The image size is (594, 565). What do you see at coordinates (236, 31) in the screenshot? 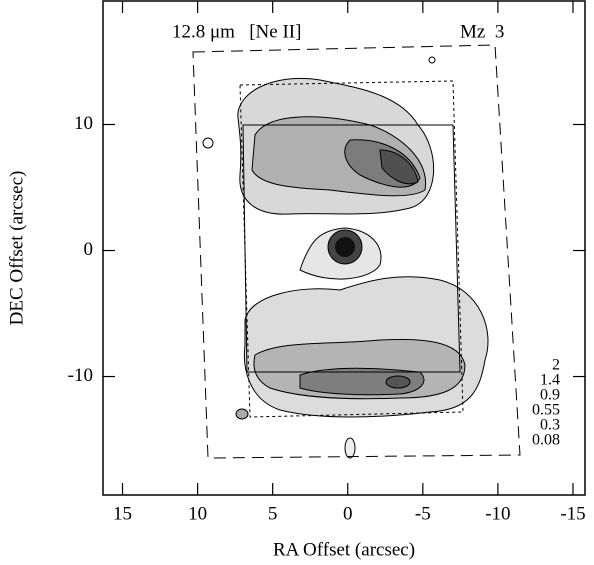
I see `chart-title: 12.8 μm [Ne II]` at bounding box center [236, 31].